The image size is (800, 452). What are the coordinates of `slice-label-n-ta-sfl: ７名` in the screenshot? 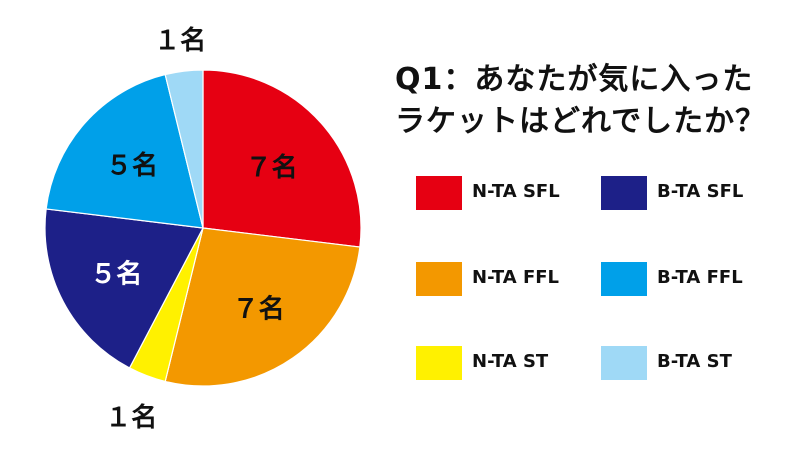 It's located at (272, 167).